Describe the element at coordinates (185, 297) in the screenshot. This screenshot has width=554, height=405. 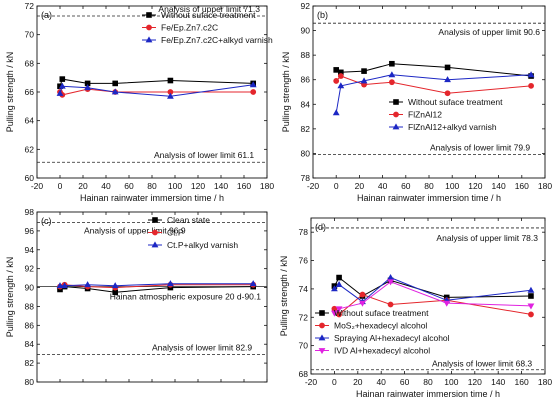
I see `limit-annotation: Hainan atmospheric exposure 20 d-90.1` at that location.